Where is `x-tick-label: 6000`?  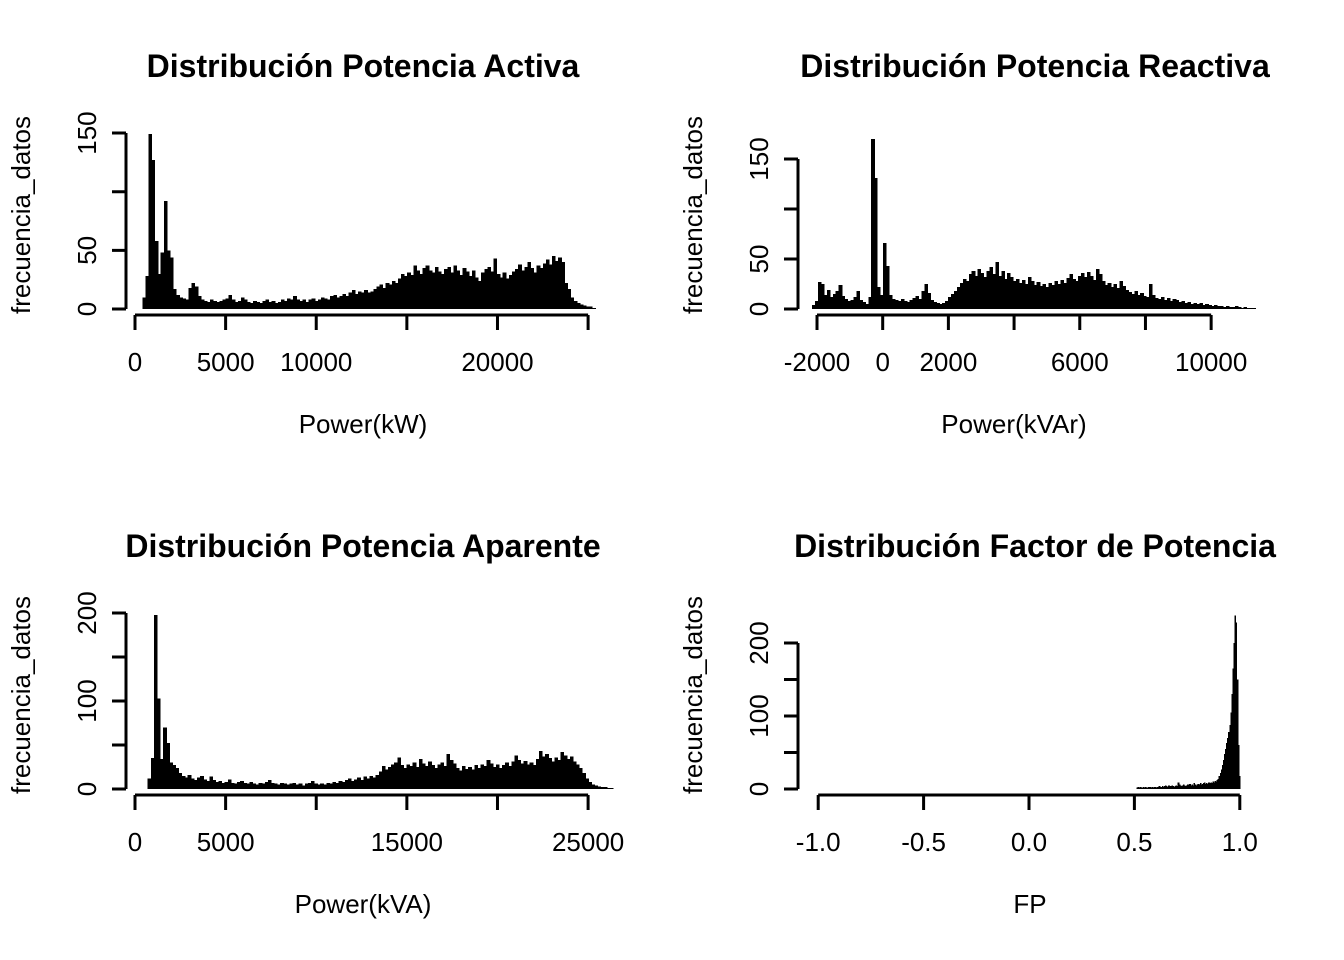 x-tick-label: 6000 is located at coordinates (1080, 362).